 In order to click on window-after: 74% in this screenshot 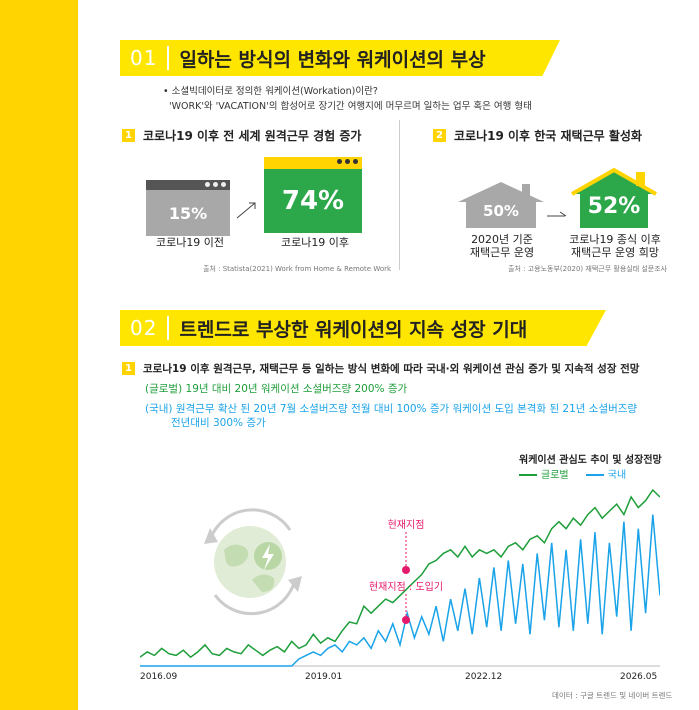, I will do `click(313, 195)`.